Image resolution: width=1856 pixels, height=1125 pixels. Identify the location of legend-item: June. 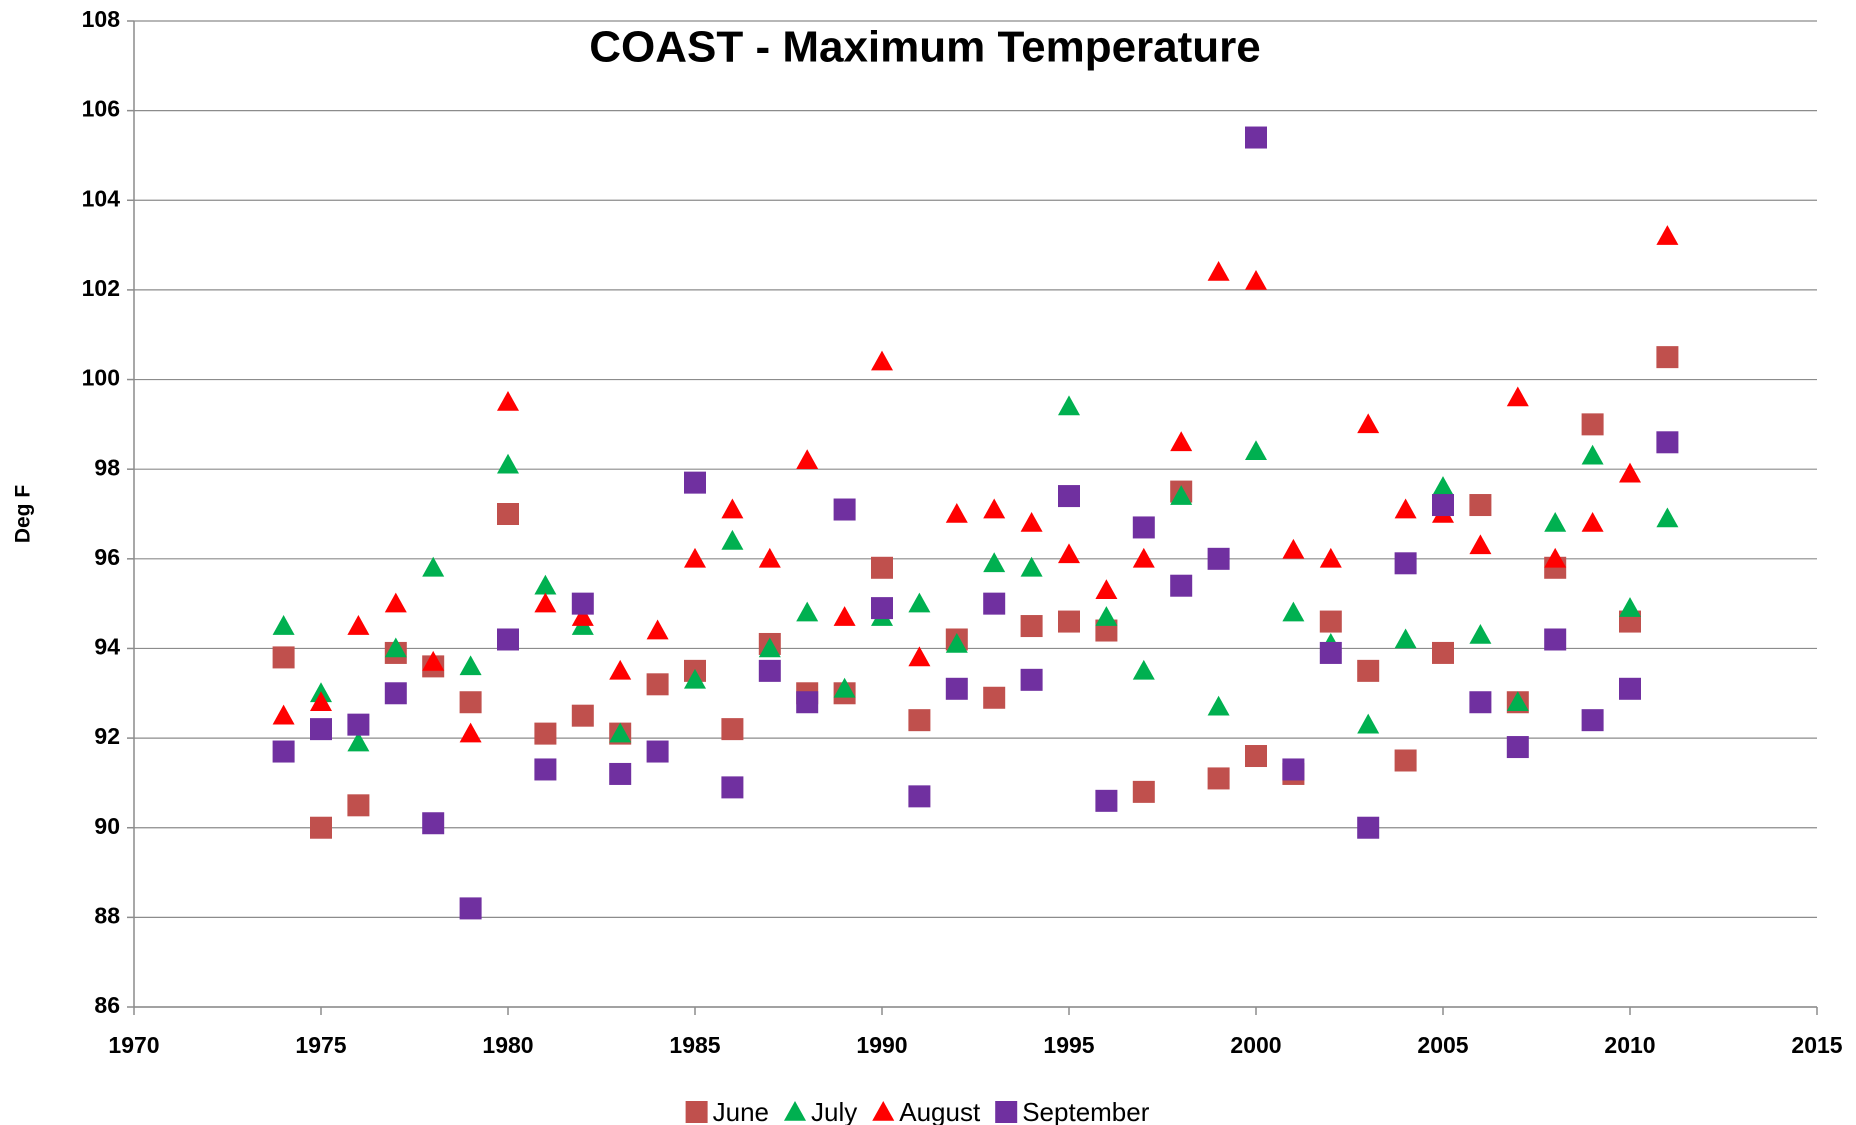
(727, 1111).